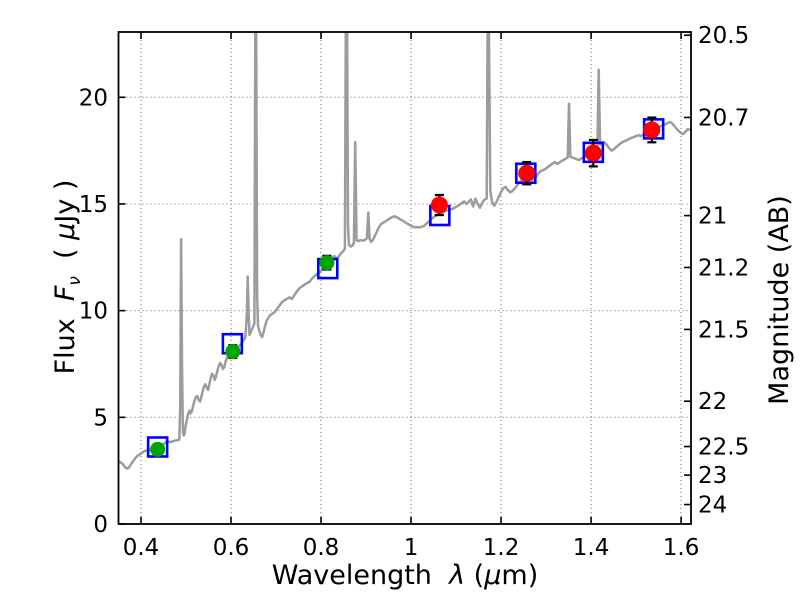 This screenshot has width=800, height=600. I want to click on y-left-tick-labels: 0 5 10 15 20, so click(93, 311).